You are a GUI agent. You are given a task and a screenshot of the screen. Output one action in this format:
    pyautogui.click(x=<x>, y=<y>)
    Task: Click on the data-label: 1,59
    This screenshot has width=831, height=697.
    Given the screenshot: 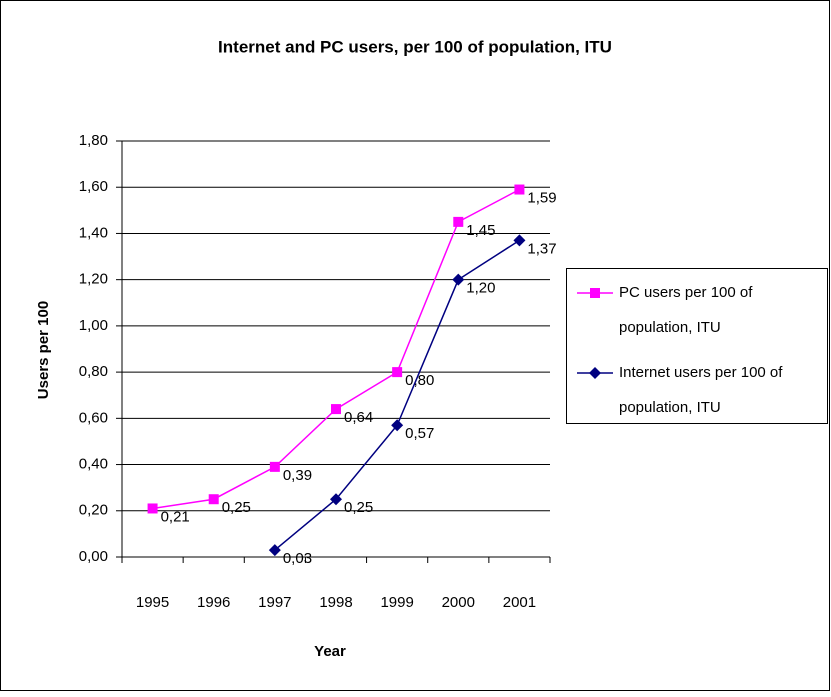 What is the action you would take?
    pyautogui.click(x=541, y=198)
    